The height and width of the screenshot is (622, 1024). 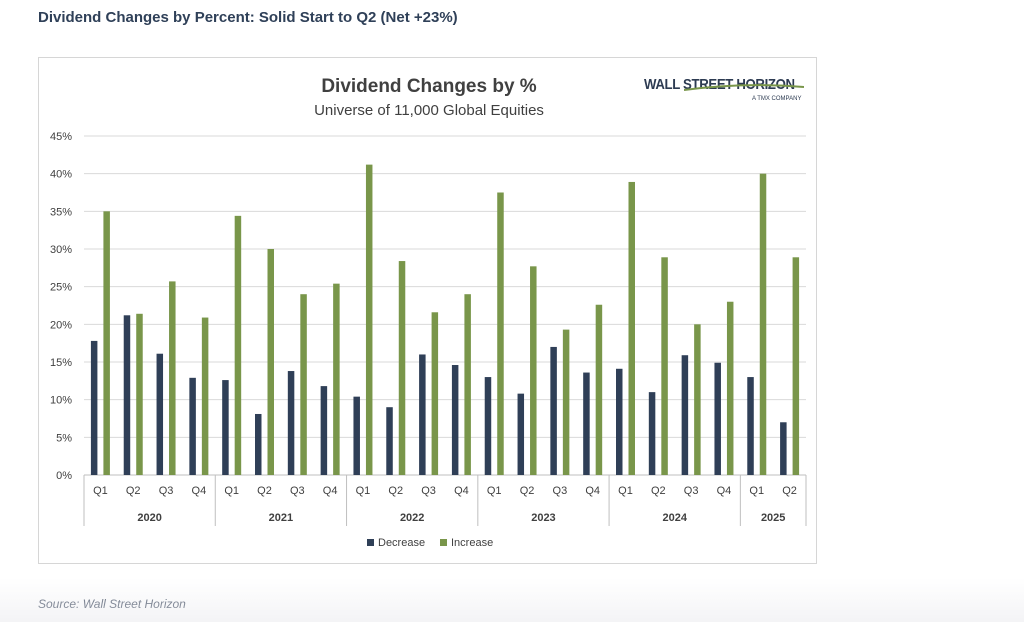 I want to click on logo-name: WALL STREET HORIZON, so click(x=719, y=84).